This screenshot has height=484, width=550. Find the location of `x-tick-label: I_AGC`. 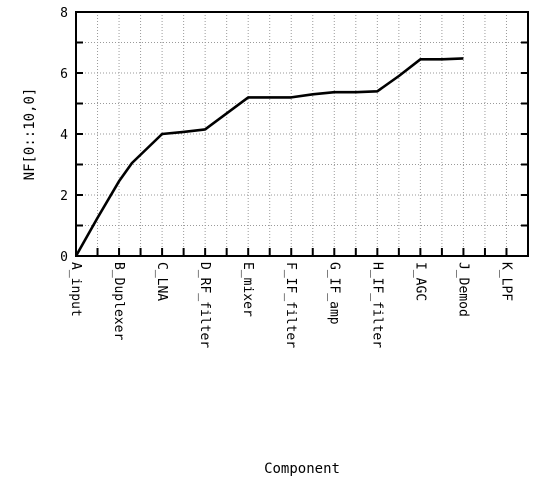

x-tick-label: I_AGC is located at coordinates (419, 281).